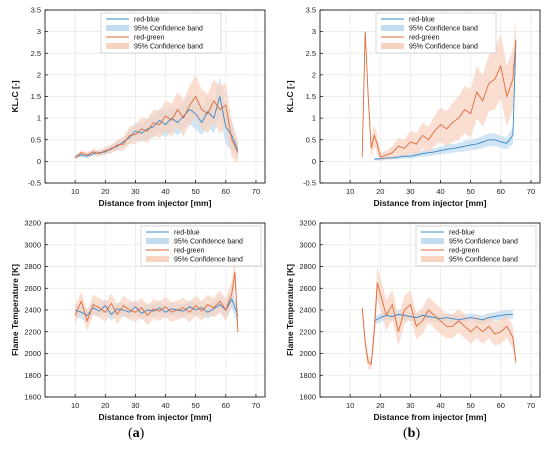  Describe the element at coordinates (314, 118) in the screenshot. I see `y-tick-label: 1` at that location.